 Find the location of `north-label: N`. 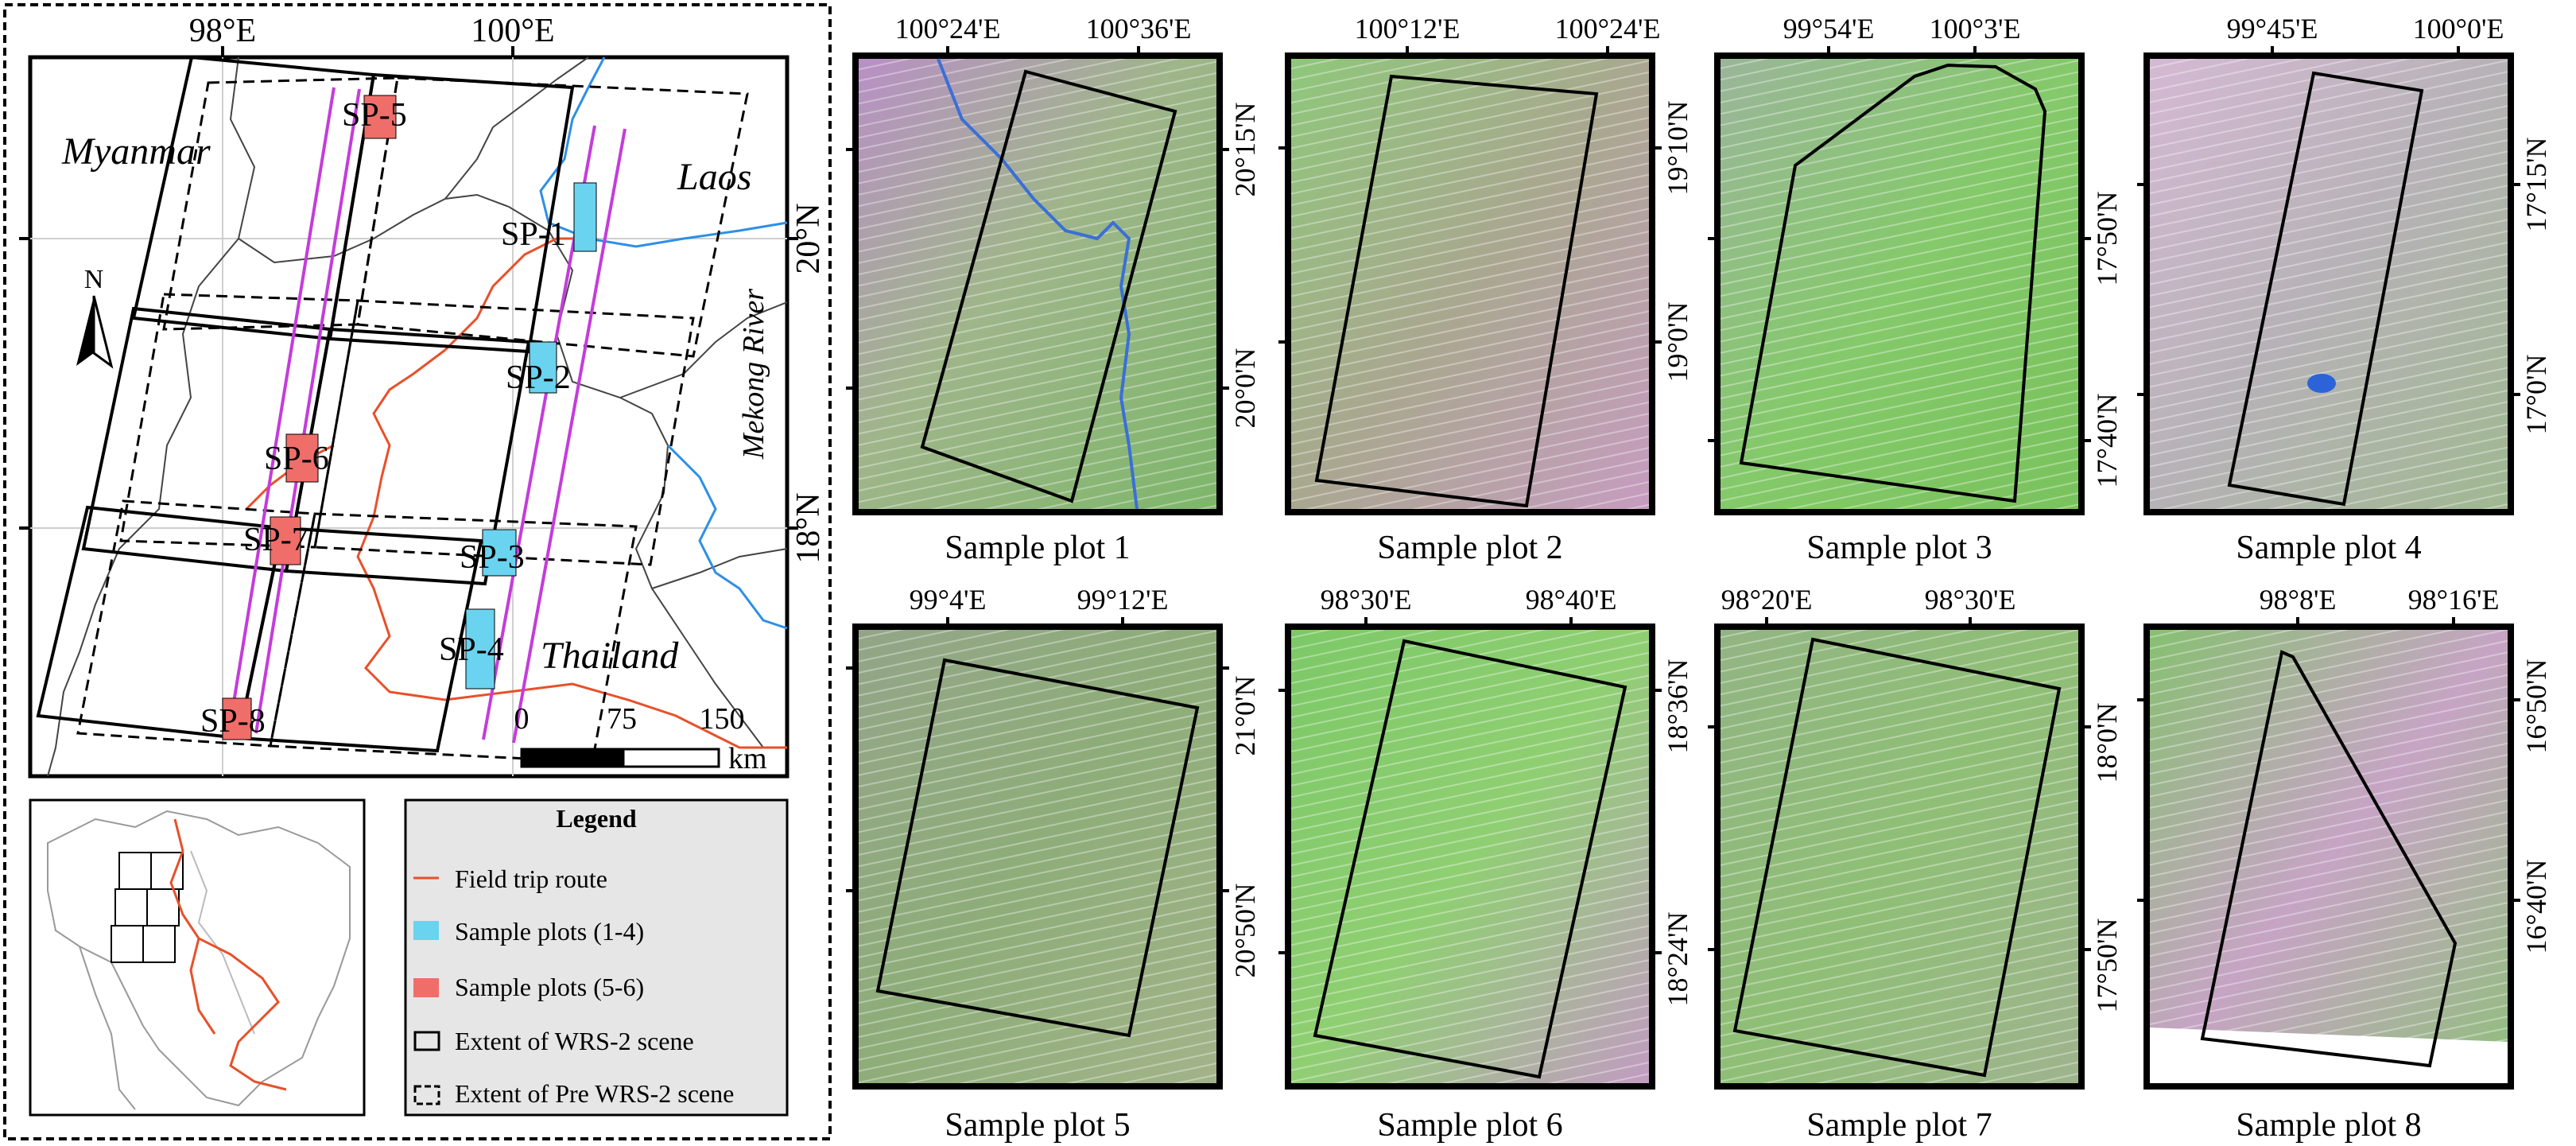

north-label: N is located at coordinates (94, 280).